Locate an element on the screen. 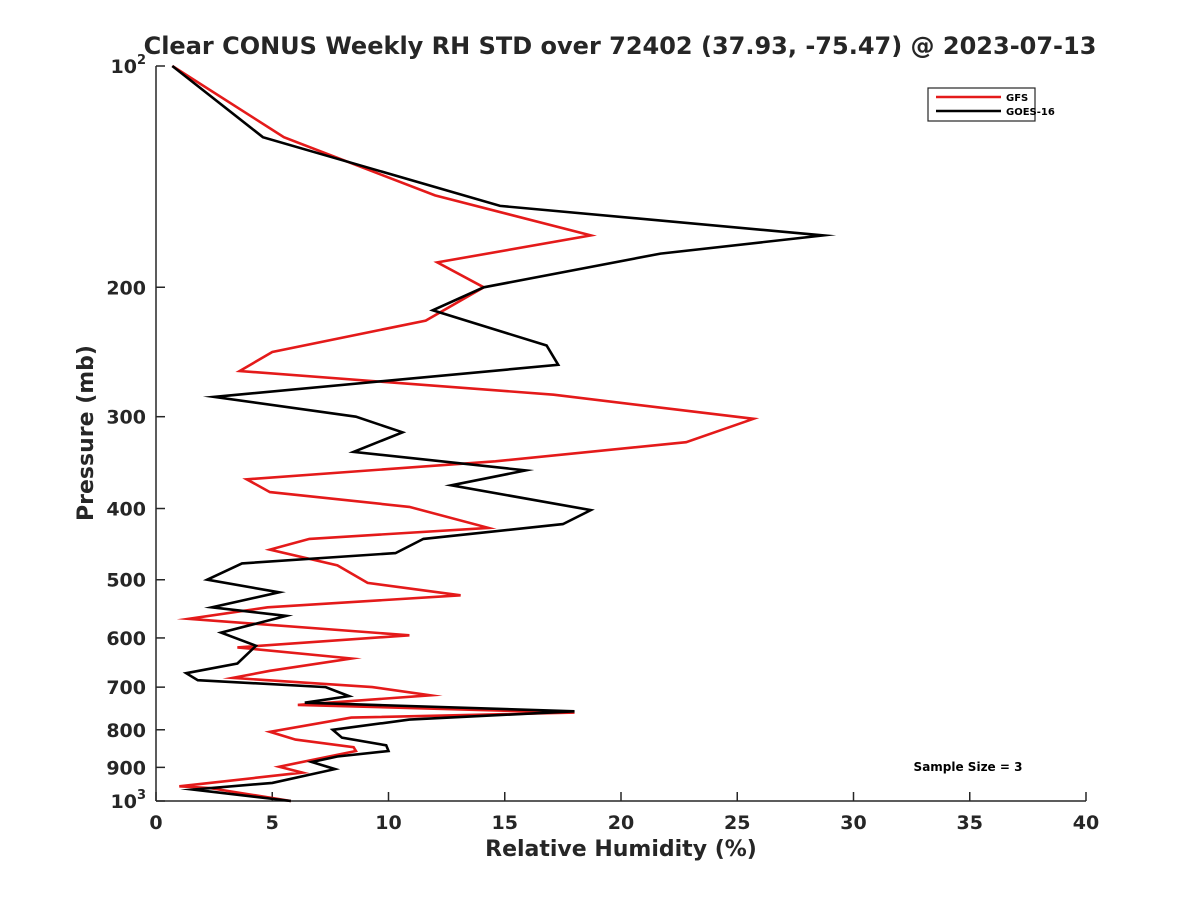  legend: GFS GOES-16 is located at coordinates (991, 104).